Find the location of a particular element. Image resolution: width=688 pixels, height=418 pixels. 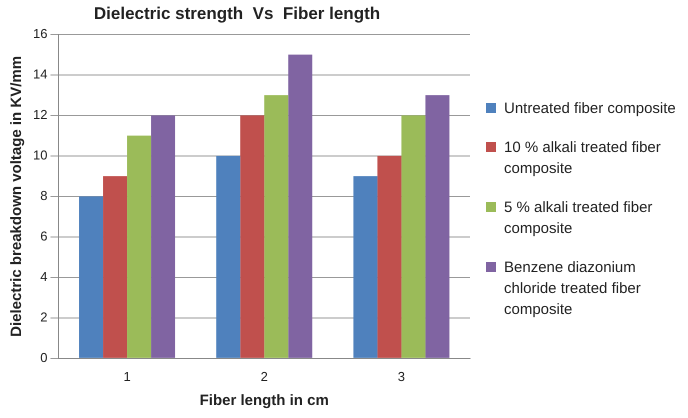

y-tick-label: 12 is located at coordinates (40, 114).